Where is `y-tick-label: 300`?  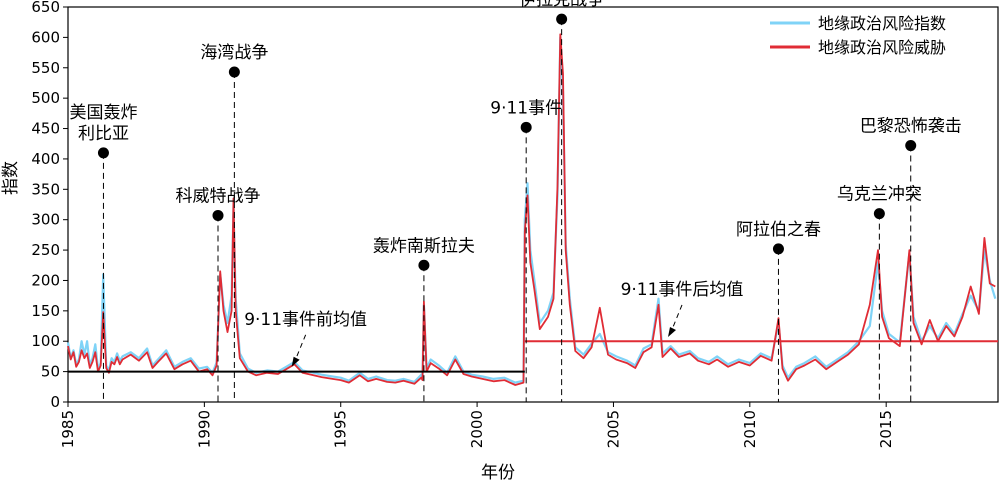
y-tick-label: 300 is located at coordinates (45, 220).